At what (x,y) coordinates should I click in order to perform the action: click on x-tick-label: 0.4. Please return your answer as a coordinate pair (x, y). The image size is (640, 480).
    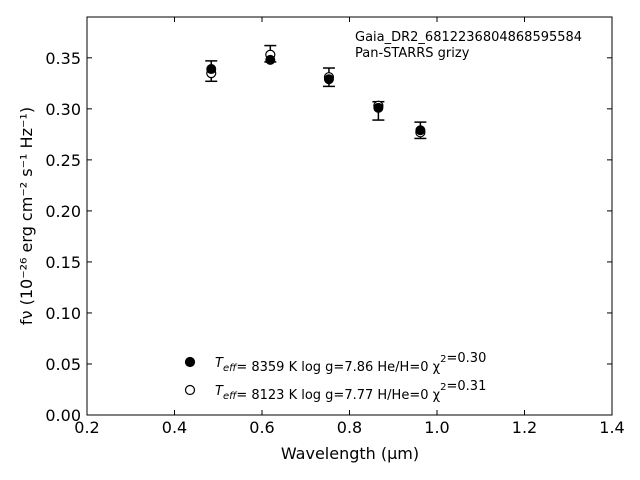
    Looking at the image, I should click on (174, 427).